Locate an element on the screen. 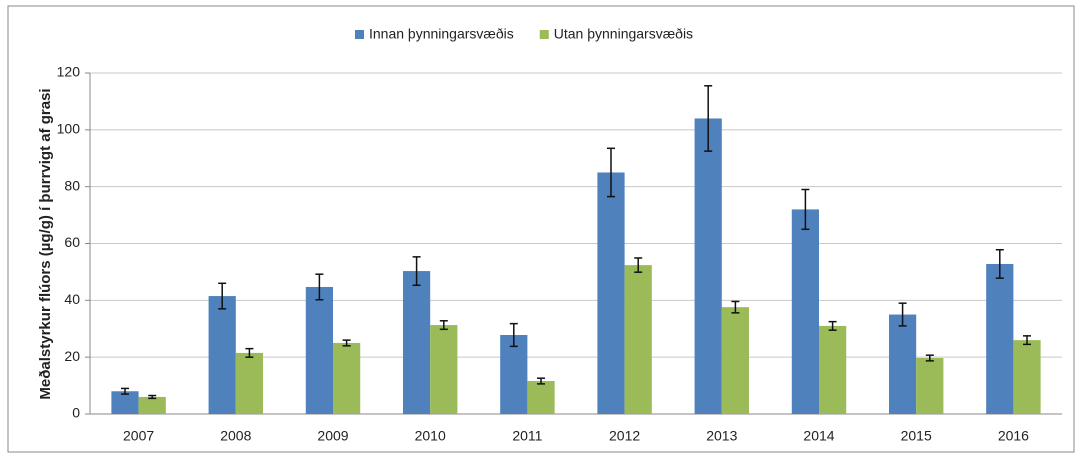 The height and width of the screenshot is (460, 1080). x-tick-label: 2011 is located at coordinates (527, 436).